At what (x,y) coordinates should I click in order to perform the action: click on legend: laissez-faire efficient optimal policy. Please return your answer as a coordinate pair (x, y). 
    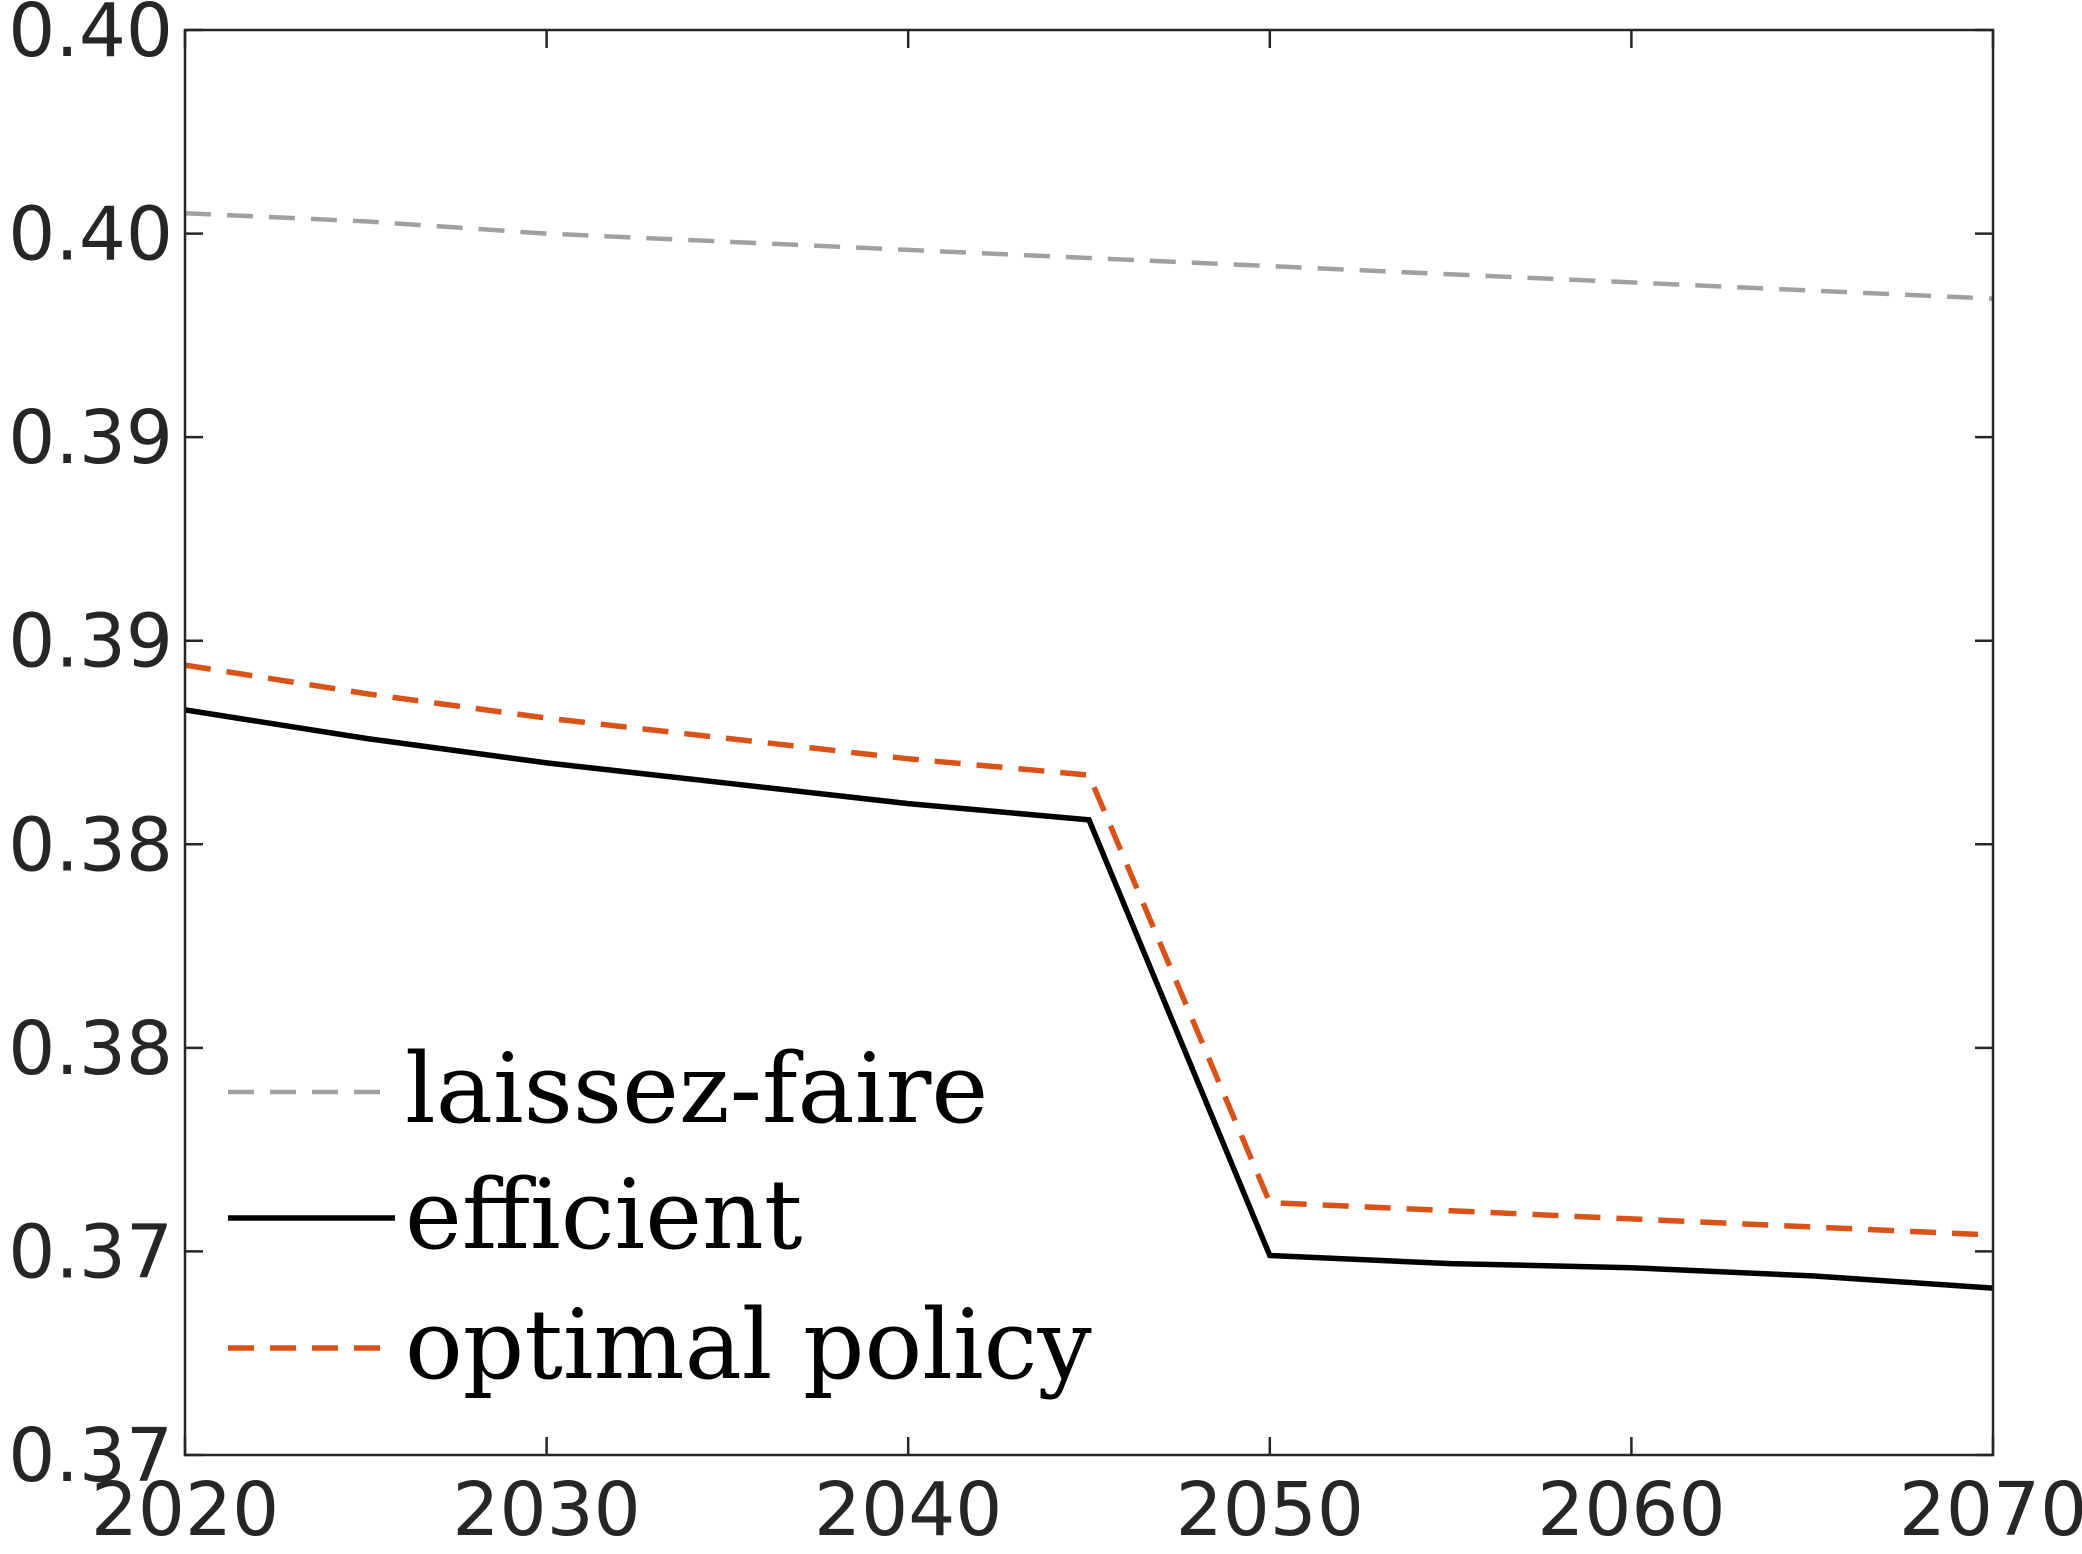
    Looking at the image, I should click on (660, 1217).